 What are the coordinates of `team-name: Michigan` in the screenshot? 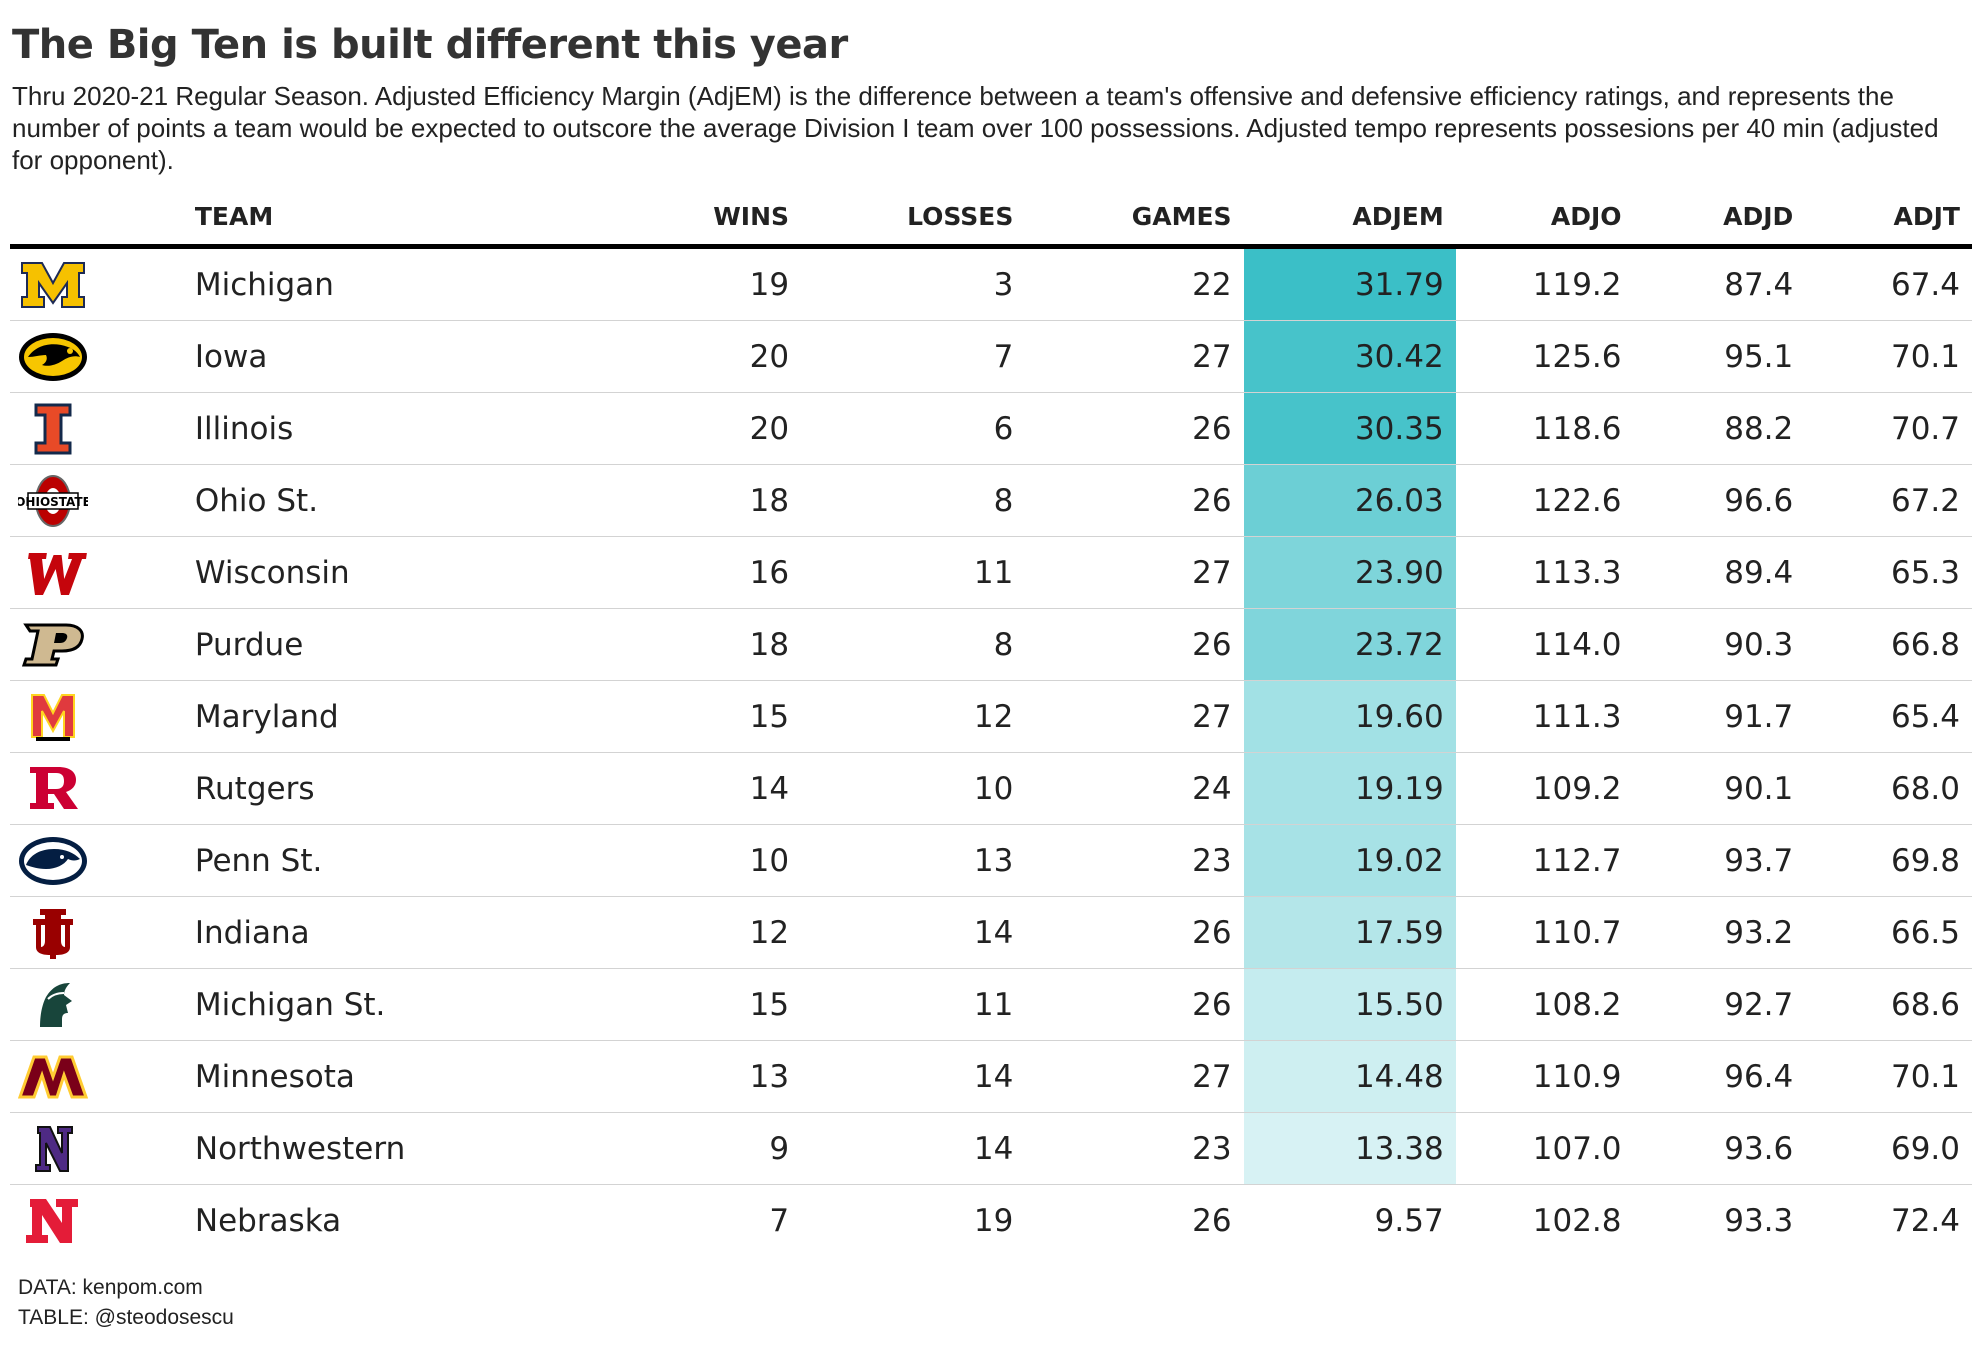 It's located at (376, 283).